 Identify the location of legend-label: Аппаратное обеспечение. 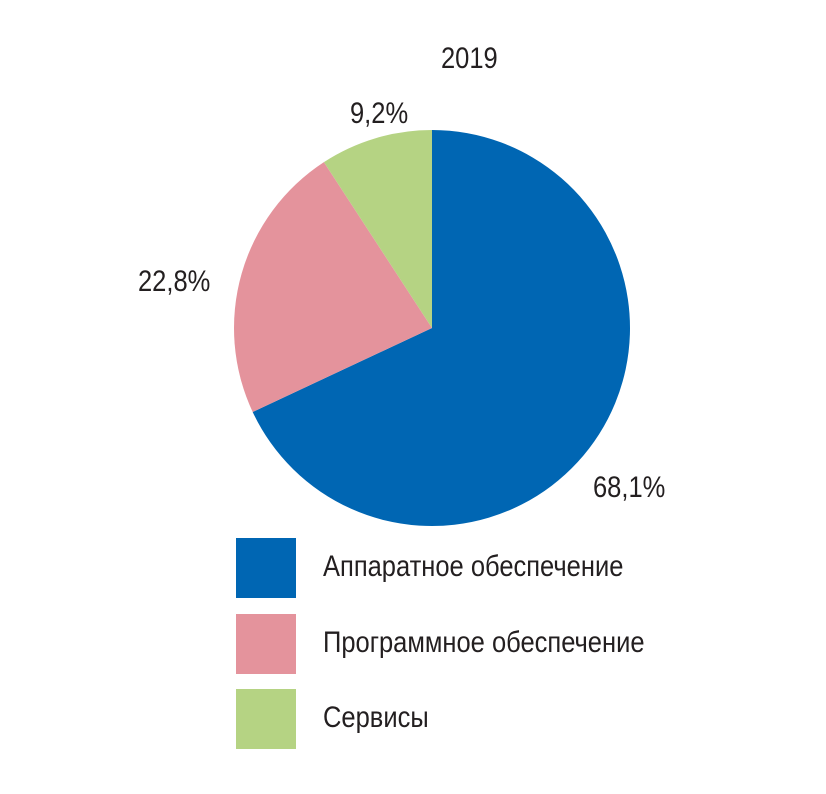
(473, 566).